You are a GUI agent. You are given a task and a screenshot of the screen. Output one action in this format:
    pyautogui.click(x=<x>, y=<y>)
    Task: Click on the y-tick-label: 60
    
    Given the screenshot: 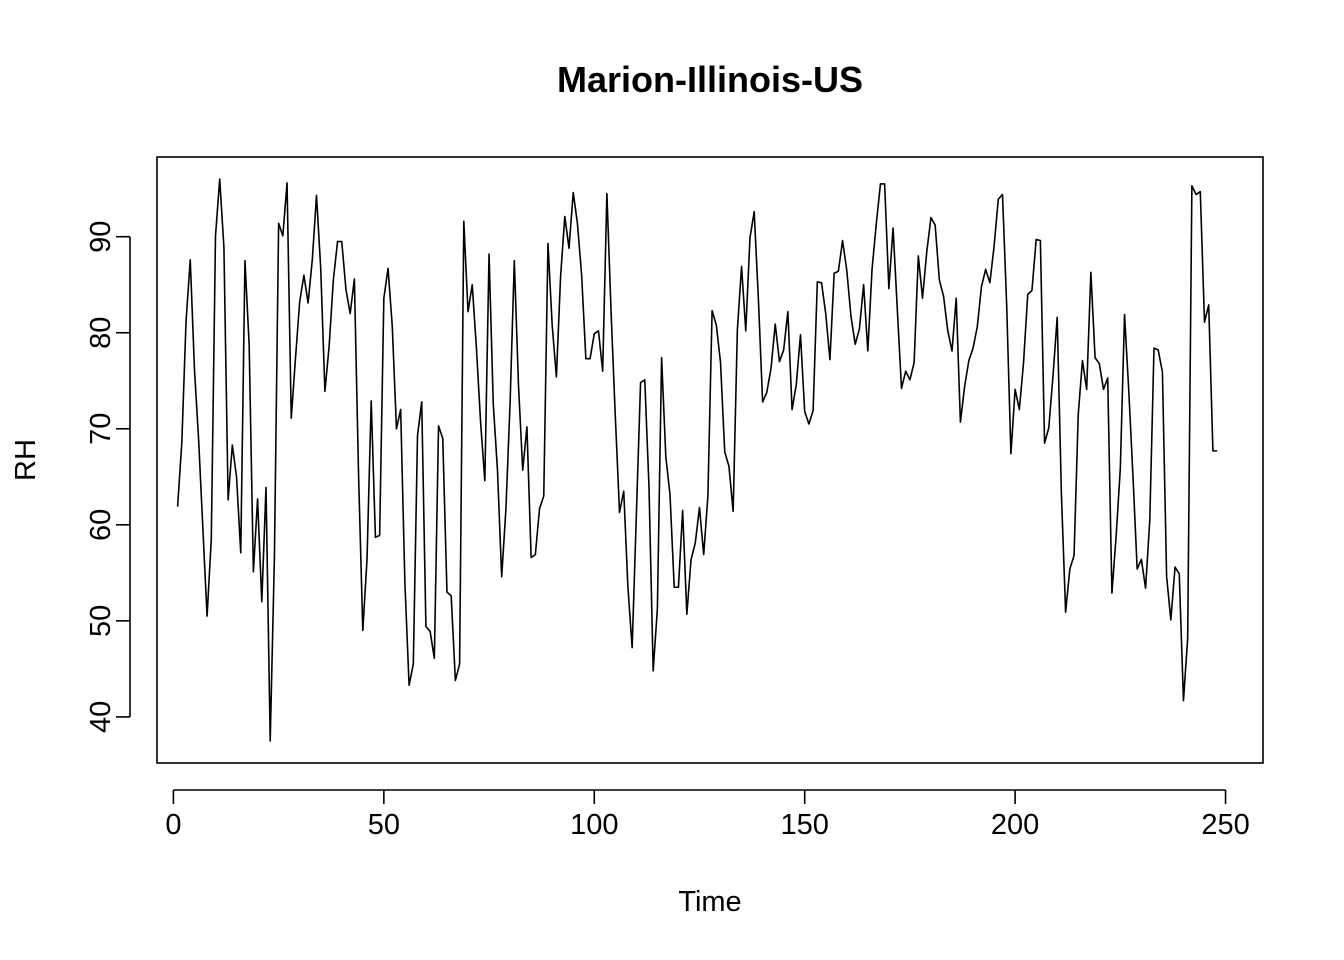 What is the action you would take?
    pyautogui.click(x=101, y=525)
    